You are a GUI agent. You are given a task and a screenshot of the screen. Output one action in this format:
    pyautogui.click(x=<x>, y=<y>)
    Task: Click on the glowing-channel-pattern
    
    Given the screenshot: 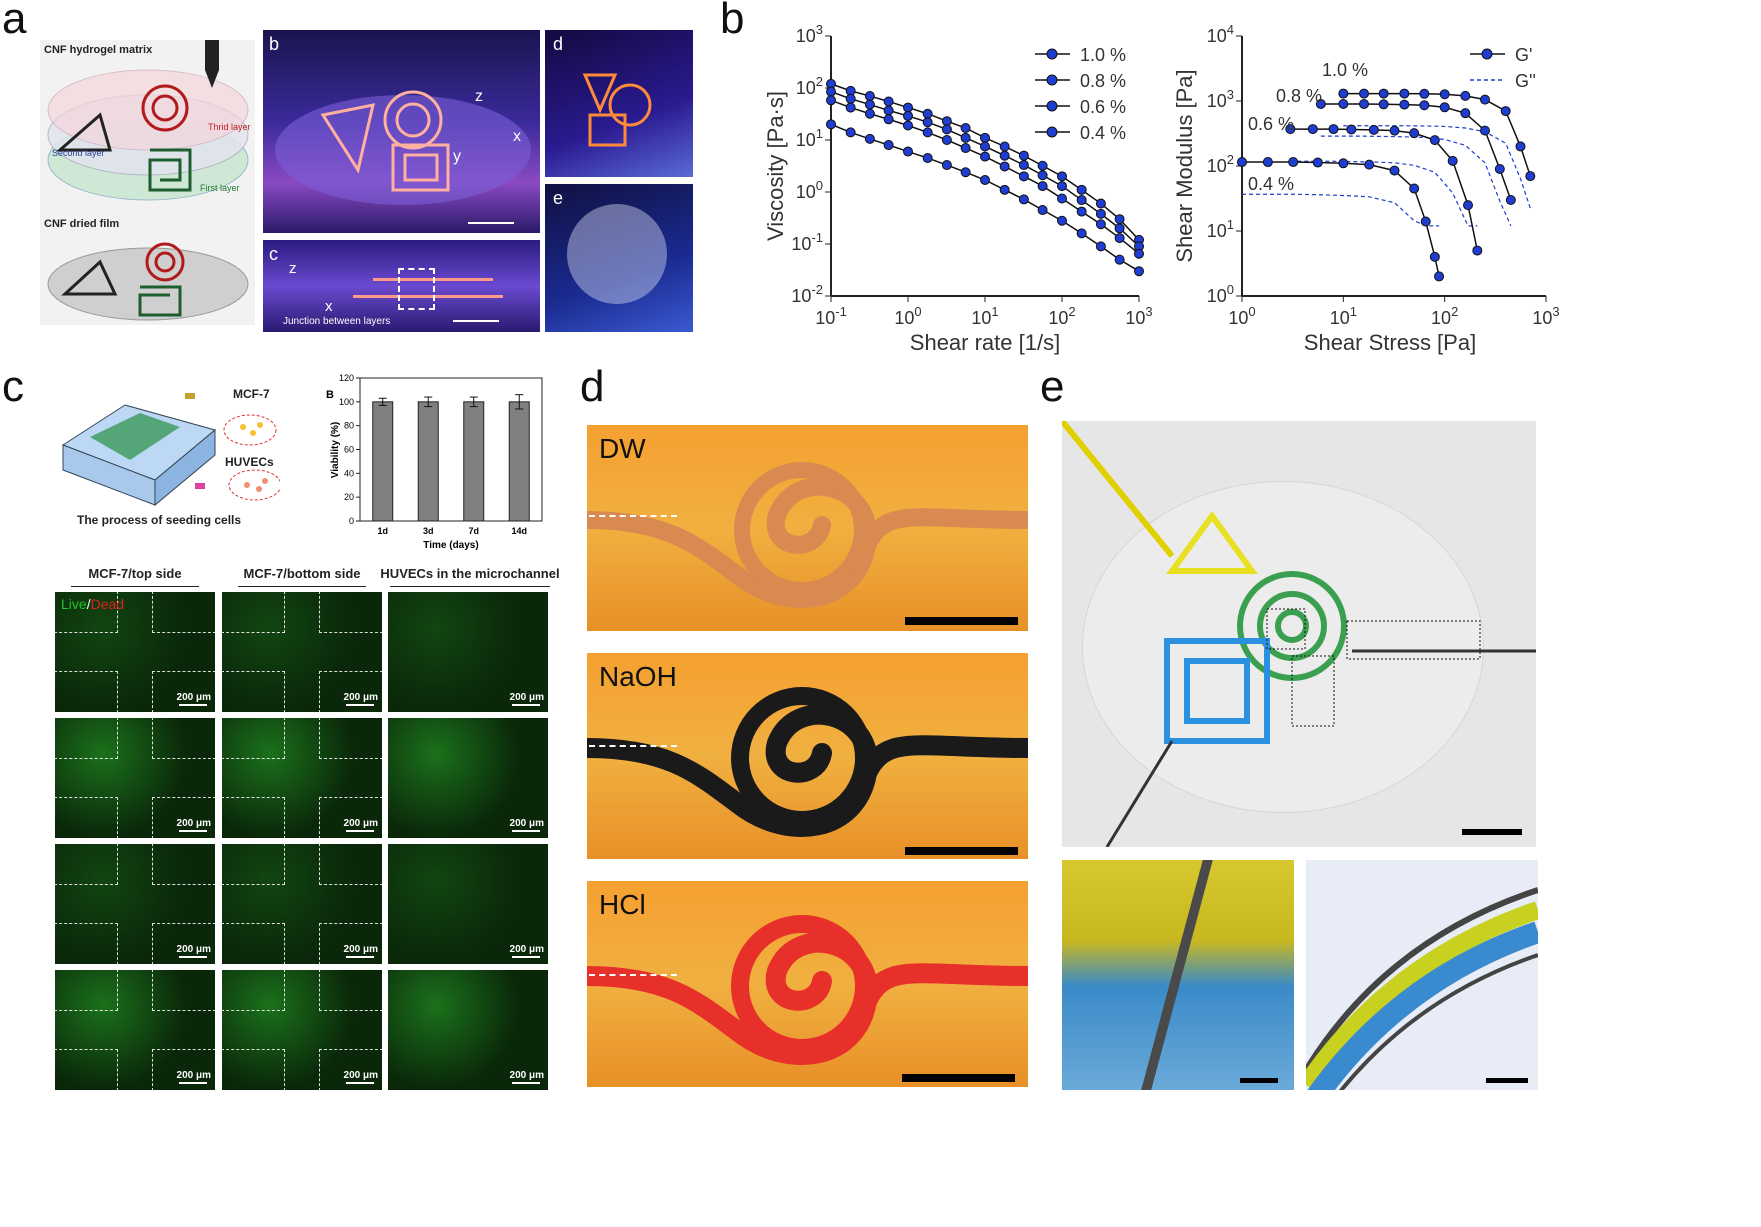 What is the action you would take?
    pyautogui.click(x=403, y=147)
    